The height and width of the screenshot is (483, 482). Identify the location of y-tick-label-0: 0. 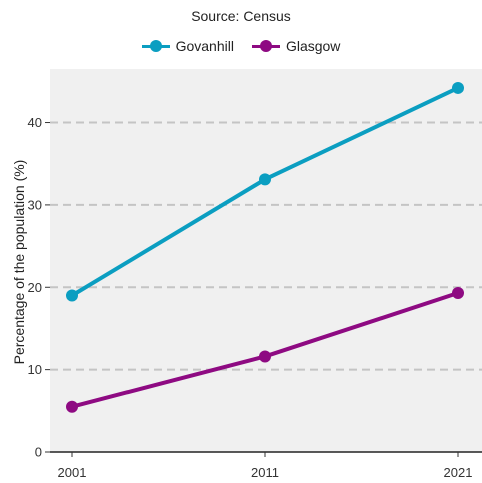
(38, 452).